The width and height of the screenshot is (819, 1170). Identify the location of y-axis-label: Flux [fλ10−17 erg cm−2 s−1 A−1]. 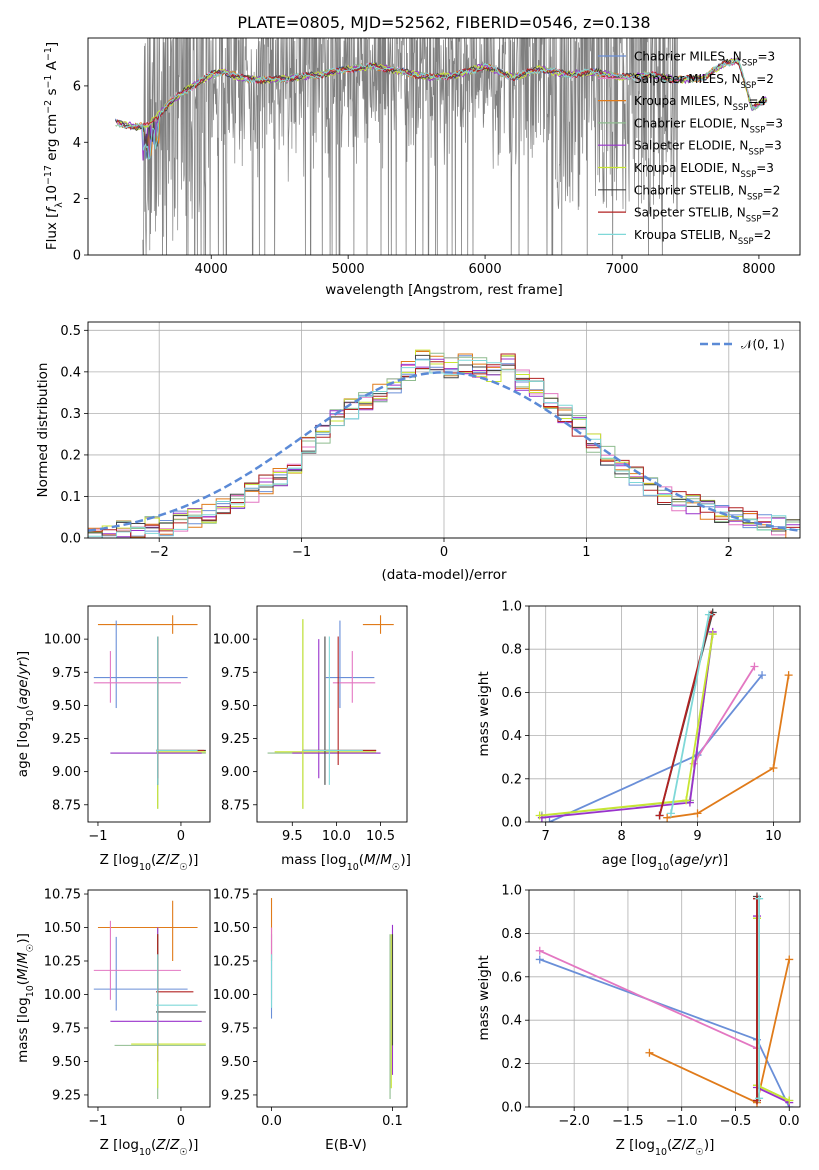
(54, 146).